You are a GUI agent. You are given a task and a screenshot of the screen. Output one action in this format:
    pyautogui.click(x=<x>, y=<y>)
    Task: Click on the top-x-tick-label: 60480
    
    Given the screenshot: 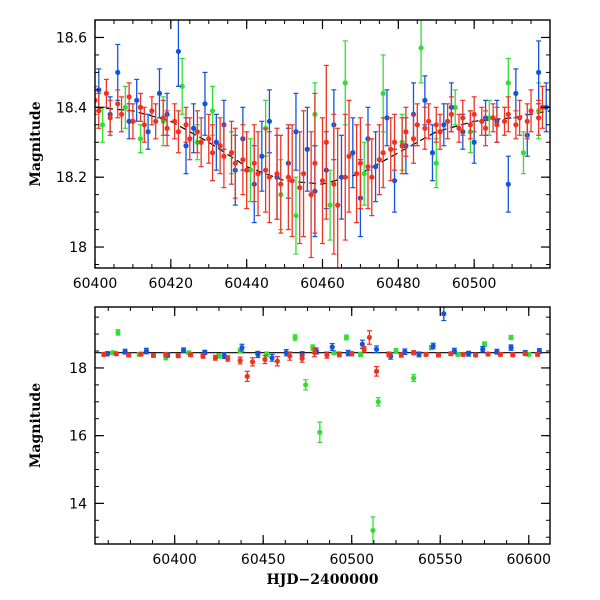 What is the action you would take?
    pyautogui.click(x=398, y=284)
    